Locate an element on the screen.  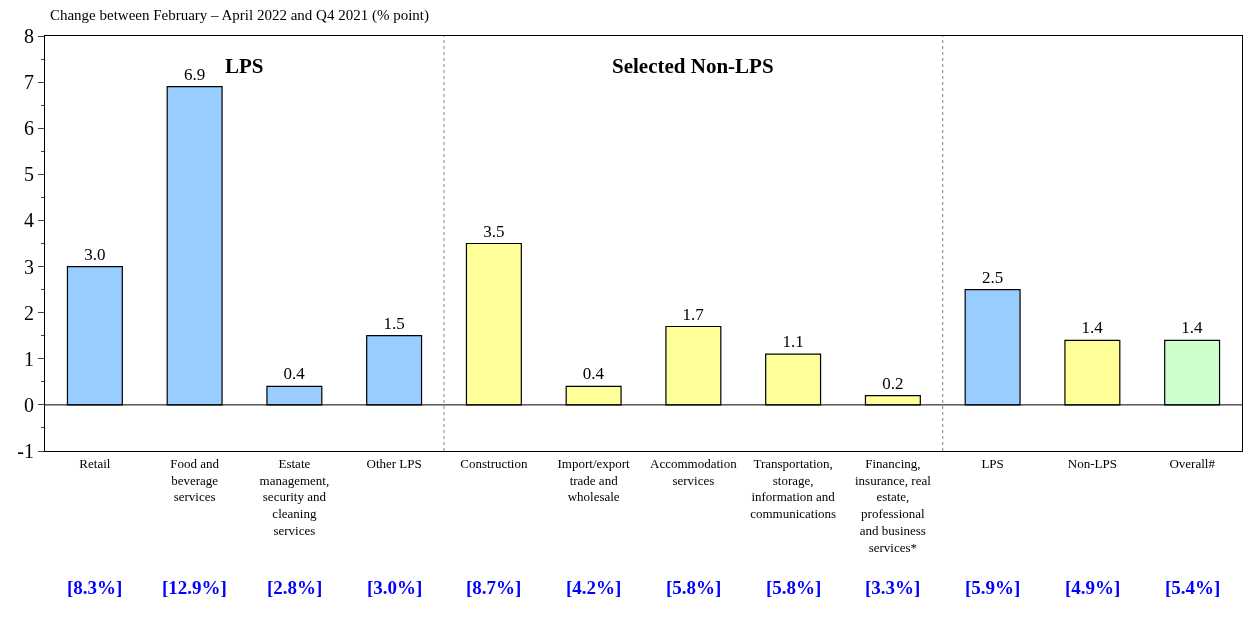
x-tick-label: Other LPS is located at coordinates (394, 463).